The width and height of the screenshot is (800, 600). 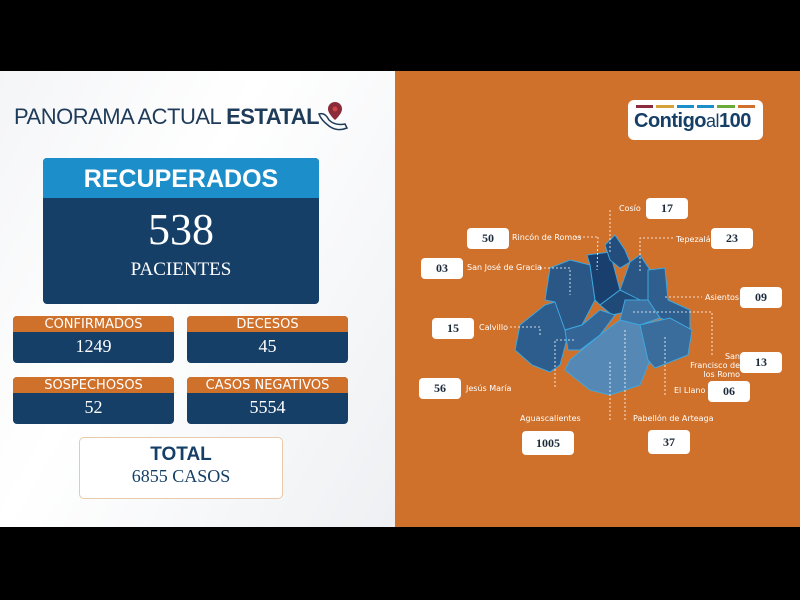 What do you see at coordinates (494, 327) in the screenshot?
I see `municipio-label: Calvillo` at bounding box center [494, 327].